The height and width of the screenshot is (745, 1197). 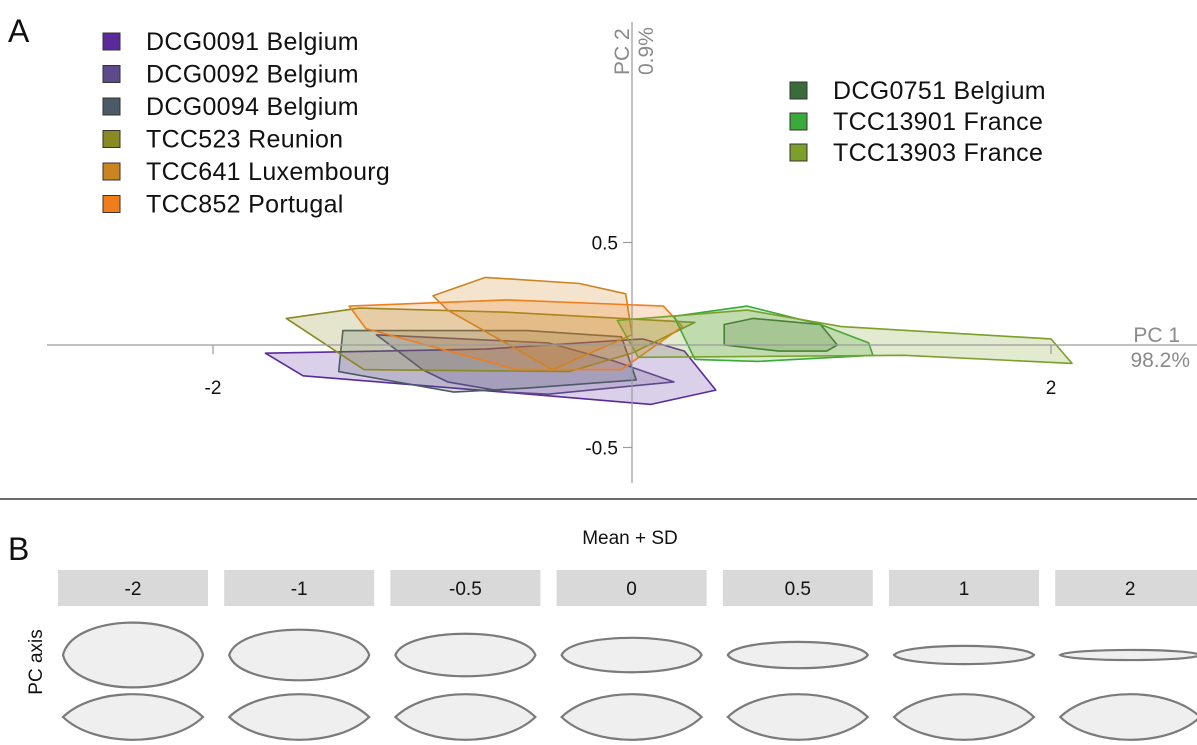 What do you see at coordinates (252, 42) in the screenshot?
I see `legend-label-dcg0091-belgium: DCG0091 Belgium` at bounding box center [252, 42].